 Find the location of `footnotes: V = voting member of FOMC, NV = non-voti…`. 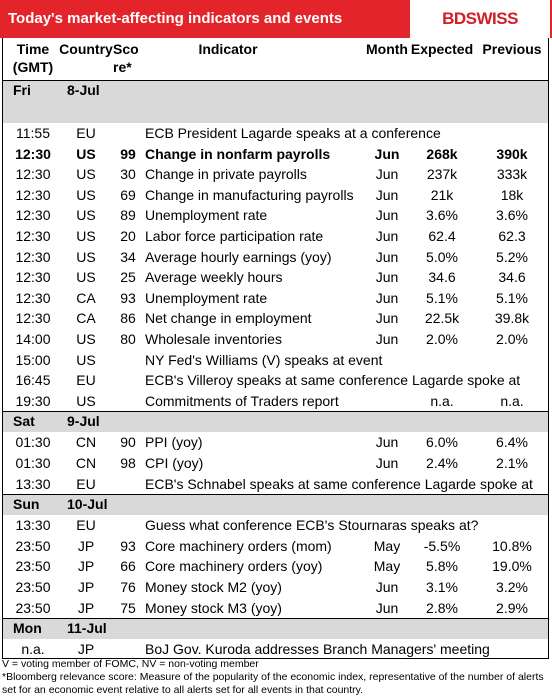

footnotes: V = voting member of FOMC, NV = non-voti… is located at coordinates (276, 677).